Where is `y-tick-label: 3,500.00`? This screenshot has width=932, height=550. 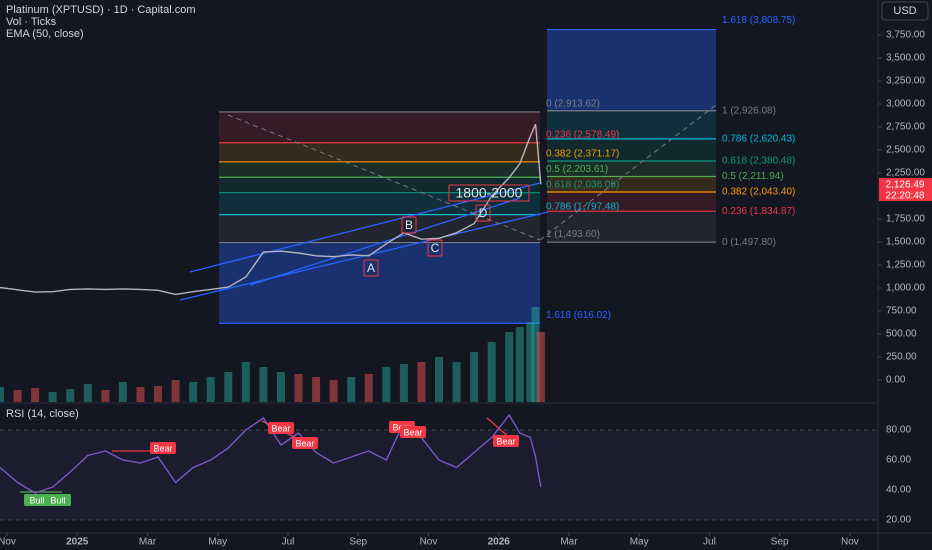
y-tick-label: 3,500.00 is located at coordinates (905, 58).